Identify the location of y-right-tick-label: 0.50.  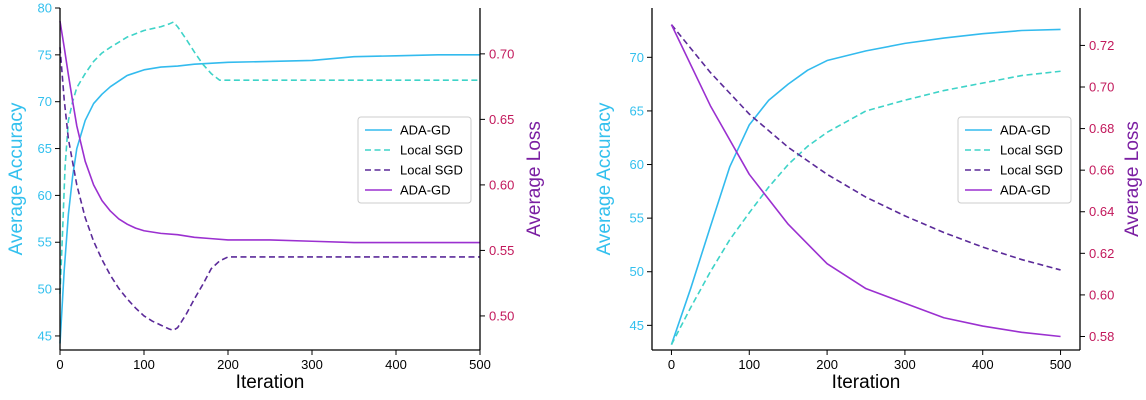
(501, 315).